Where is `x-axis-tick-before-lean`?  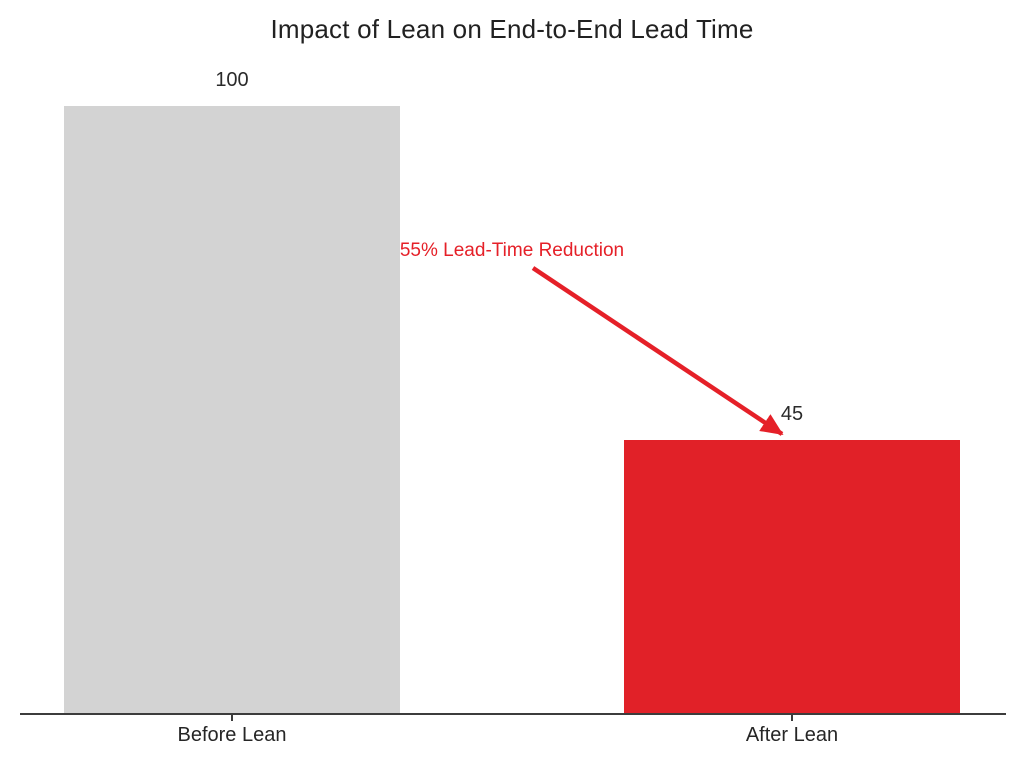
x-axis-tick-before-lean is located at coordinates (232, 718).